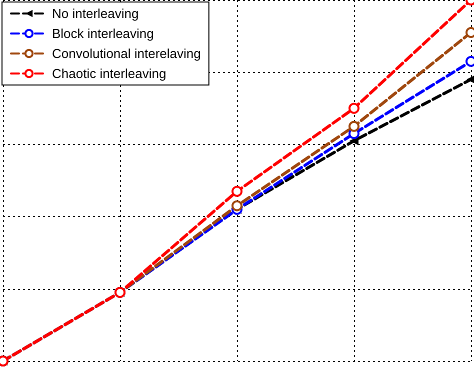 The width and height of the screenshot is (474, 369). Describe the element at coordinates (95, 13) in the screenshot. I see `legend-label: No interleaving` at that location.